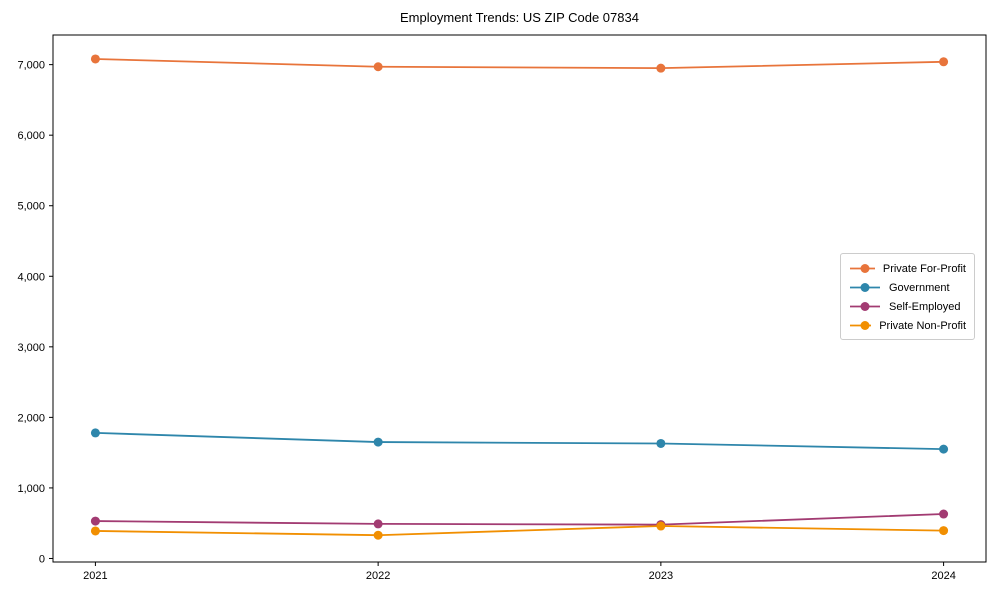 Image resolution: width=1000 pixels, height=600 pixels. Describe the element at coordinates (943, 576) in the screenshot. I see `x-tick-label: 2024` at that location.